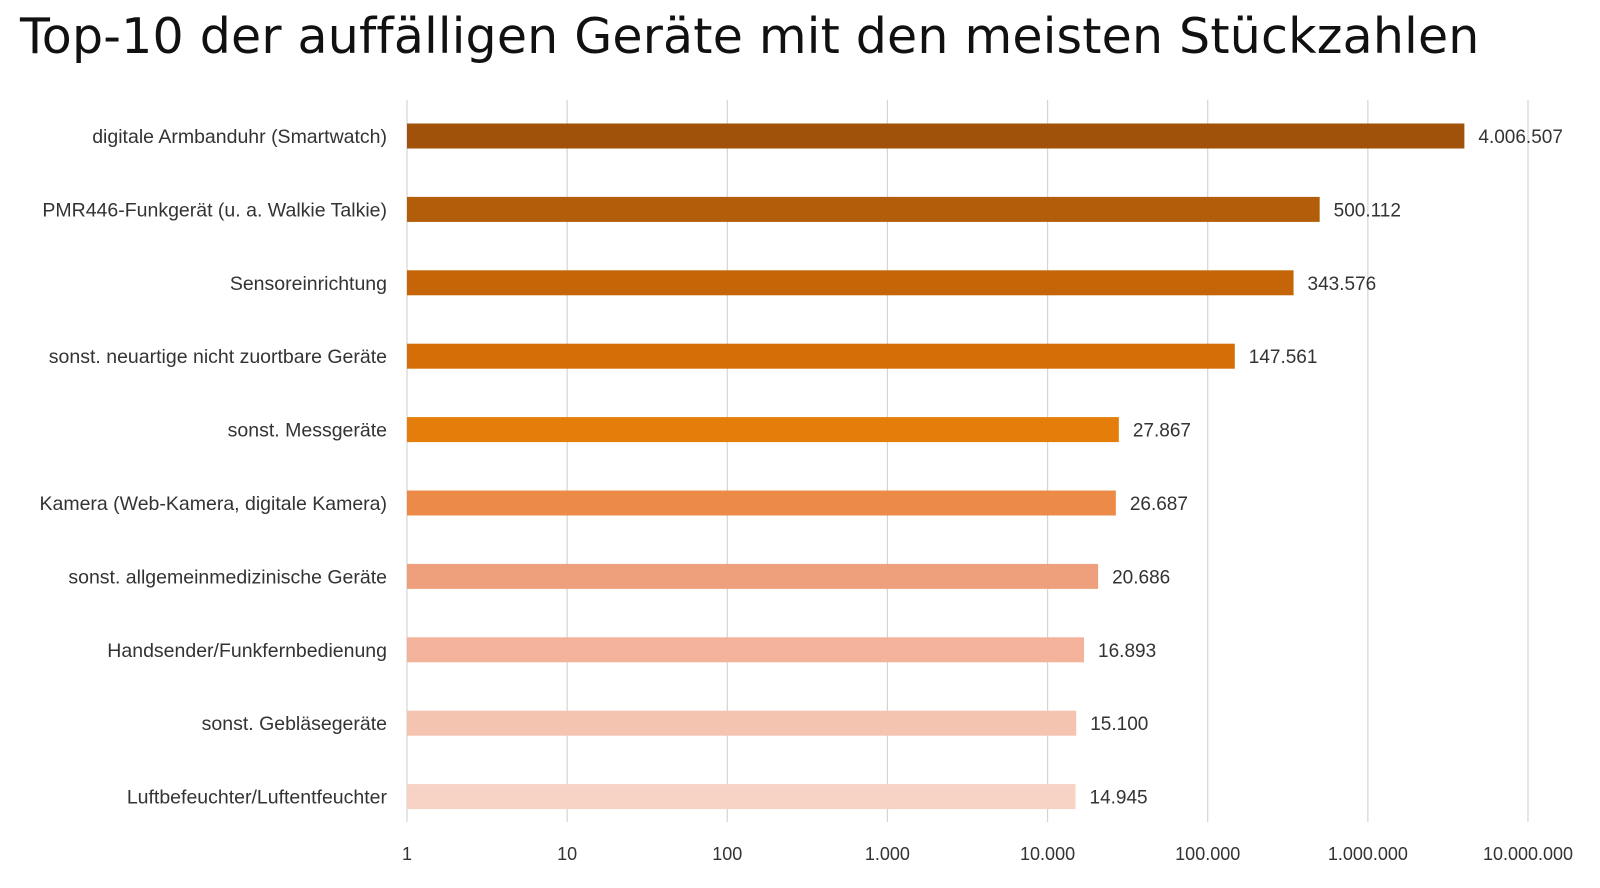  Describe the element at coordinates (294, 724) in the screenshot. I see `category-label: sonst. Gebläsegeräte` at that location.